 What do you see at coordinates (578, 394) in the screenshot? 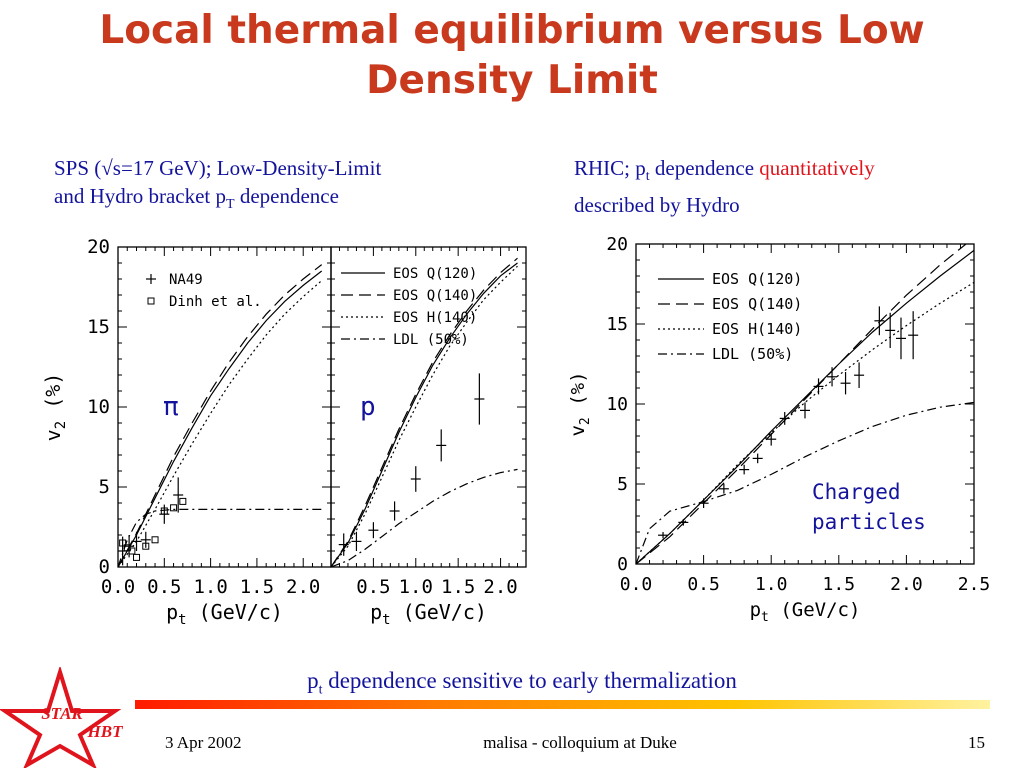
I see `y-axis-label-unit: (%)` at bounding box center [578, 394].